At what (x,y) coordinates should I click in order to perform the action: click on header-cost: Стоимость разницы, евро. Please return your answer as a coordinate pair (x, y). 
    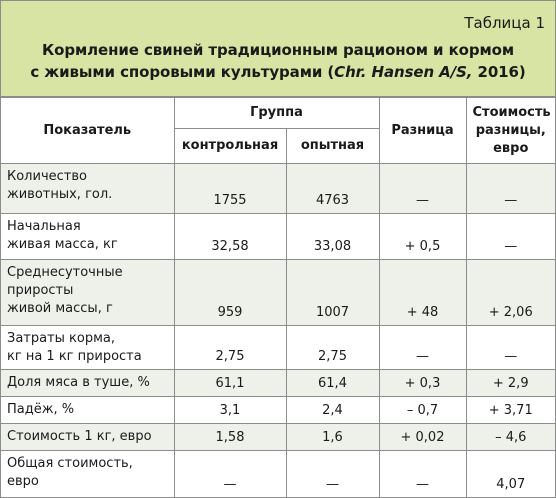
    Looking at the image, I should click on (510, 130).